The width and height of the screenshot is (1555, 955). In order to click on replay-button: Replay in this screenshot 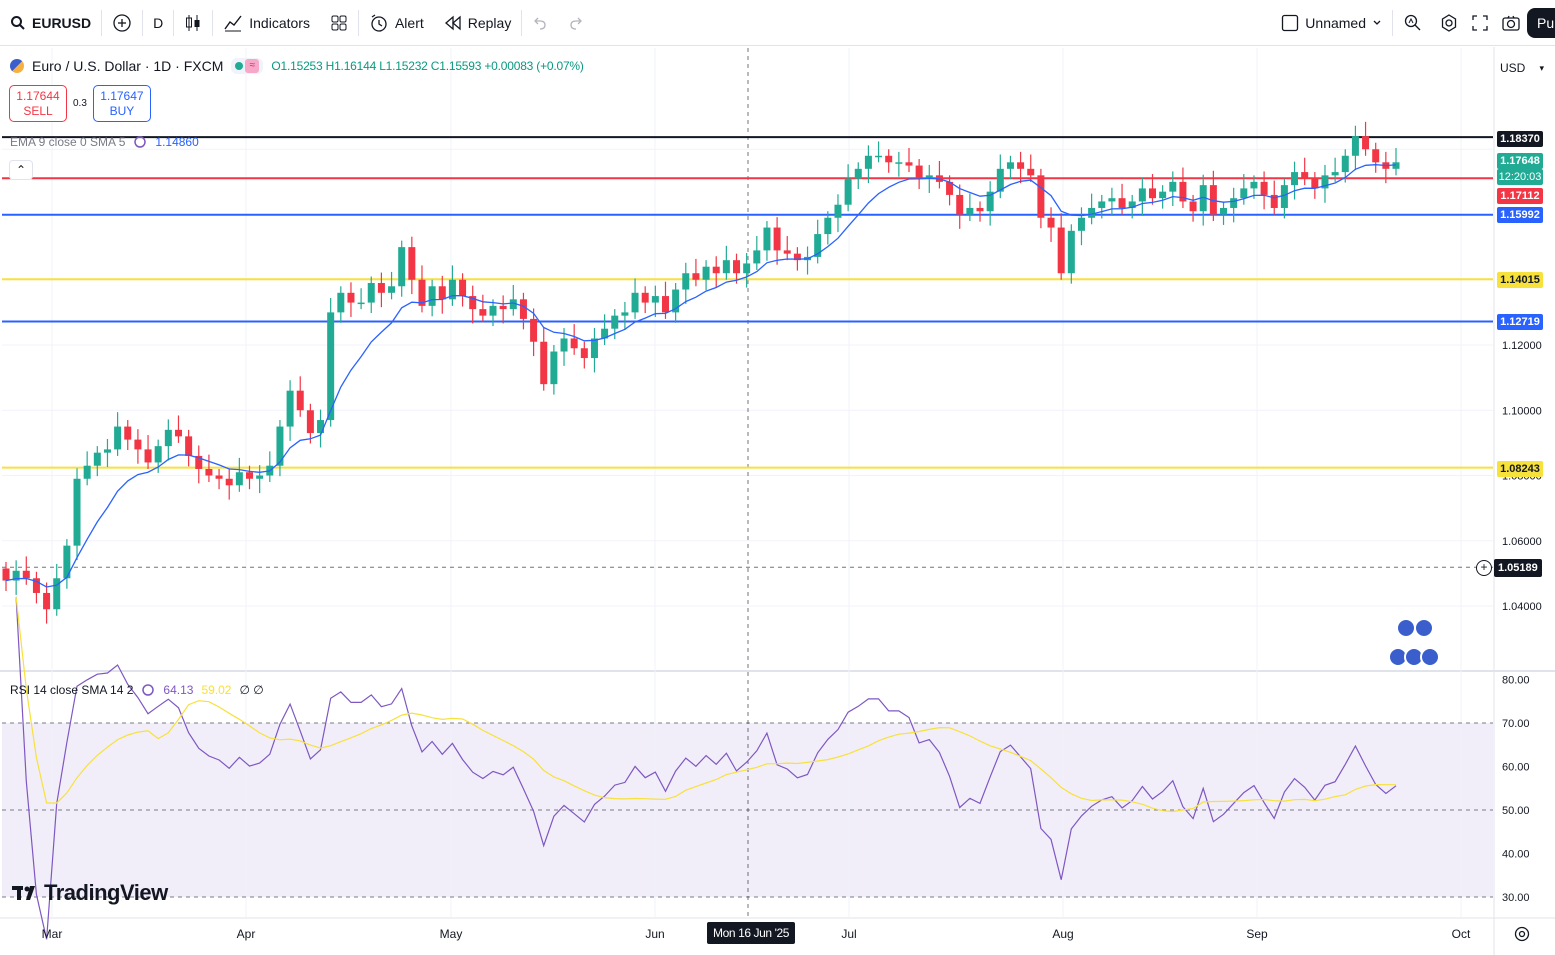, I will do `click(478, 23)`.